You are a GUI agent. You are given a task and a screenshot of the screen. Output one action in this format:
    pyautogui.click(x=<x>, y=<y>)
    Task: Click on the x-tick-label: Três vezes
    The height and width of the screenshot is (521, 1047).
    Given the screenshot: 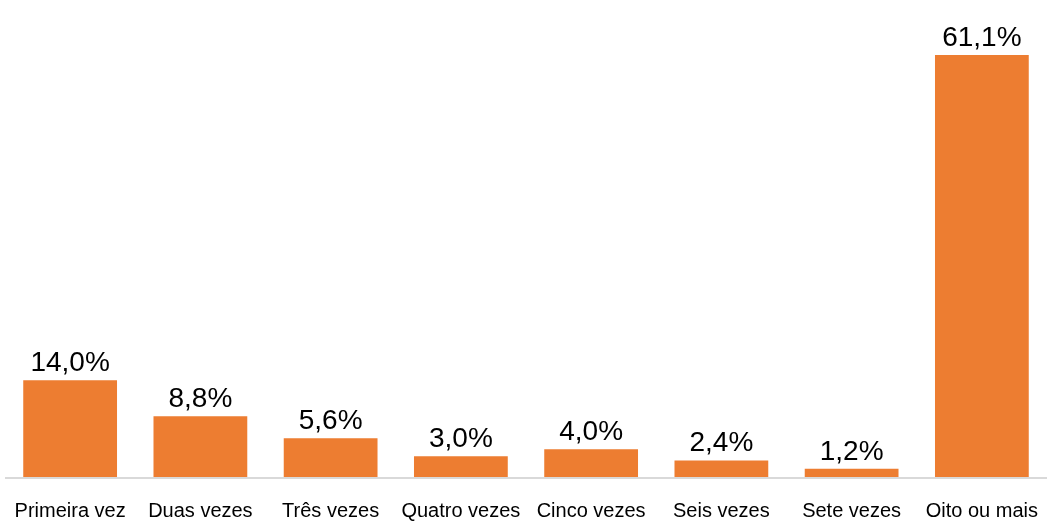 What is the action you would take?
    pyautogui.click(x=331, y=509)
    